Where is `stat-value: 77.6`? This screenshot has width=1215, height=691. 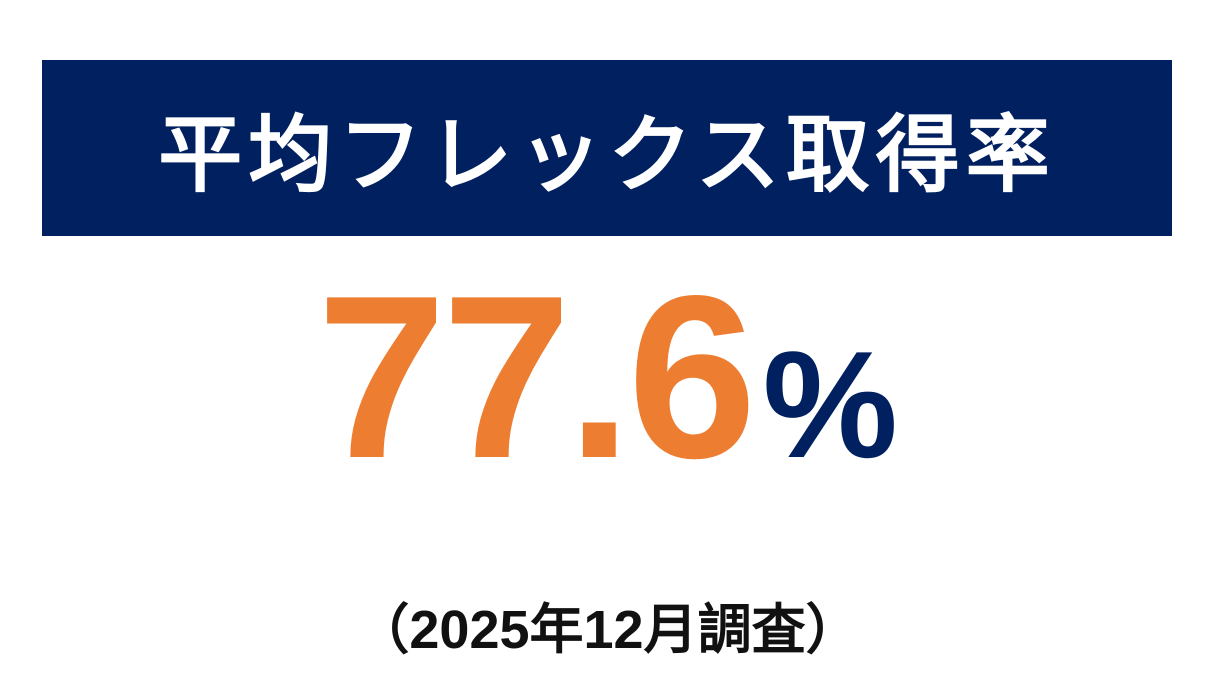 stat-value: 77.6 is located at coordinates (537, 377).